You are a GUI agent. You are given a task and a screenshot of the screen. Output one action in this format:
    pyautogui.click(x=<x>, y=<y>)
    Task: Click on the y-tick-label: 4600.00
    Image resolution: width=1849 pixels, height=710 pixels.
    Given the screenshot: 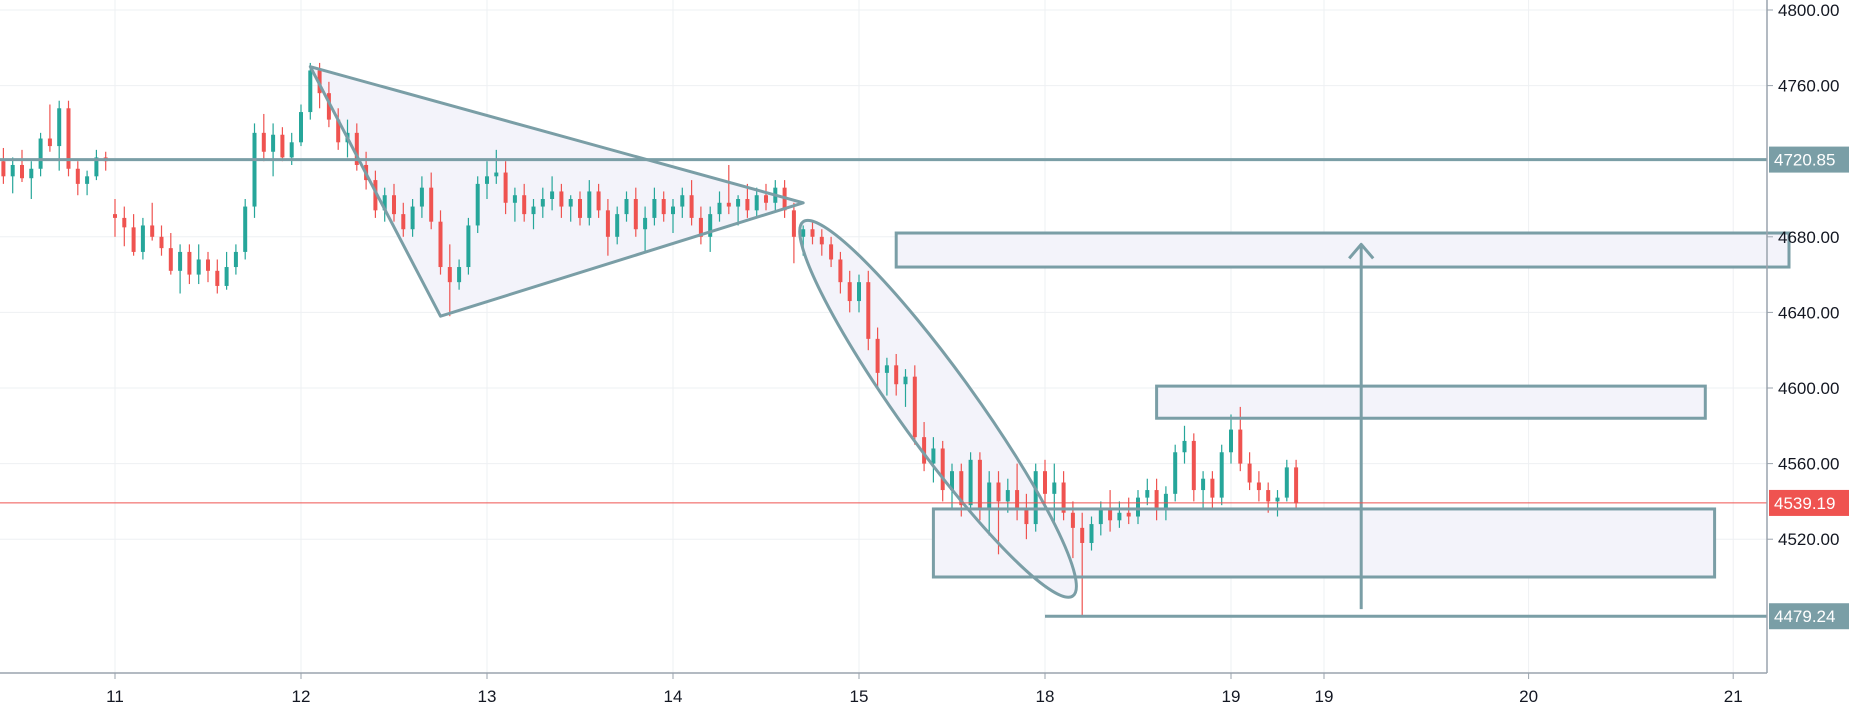 What is the action you would take?
    pyautogui.click(x=1808, y=388)
    